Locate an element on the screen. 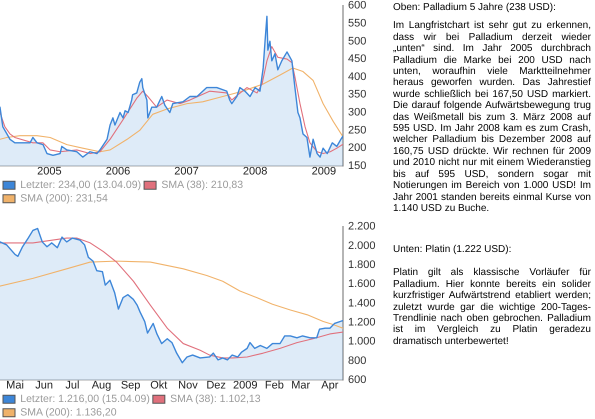  y-tick-label: 500 is located at coordinates (357, 41).